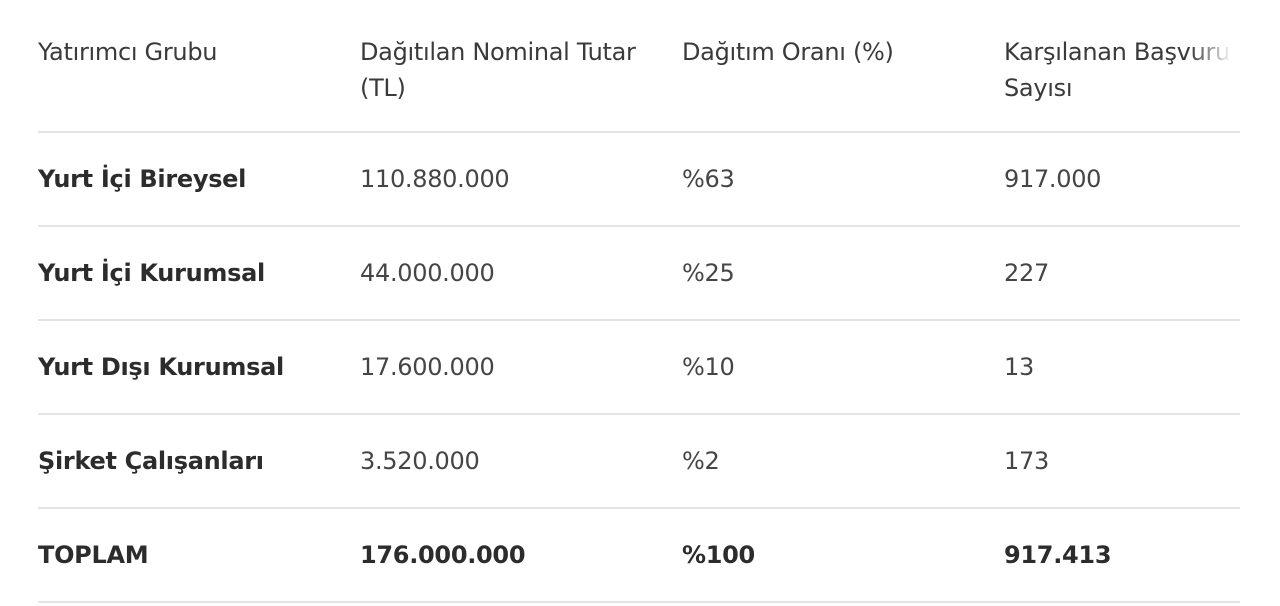  Describe the element at coordinates (521, 273) in the screenshot. I see `nominal-amount-cell: 44.000.000` at that location.